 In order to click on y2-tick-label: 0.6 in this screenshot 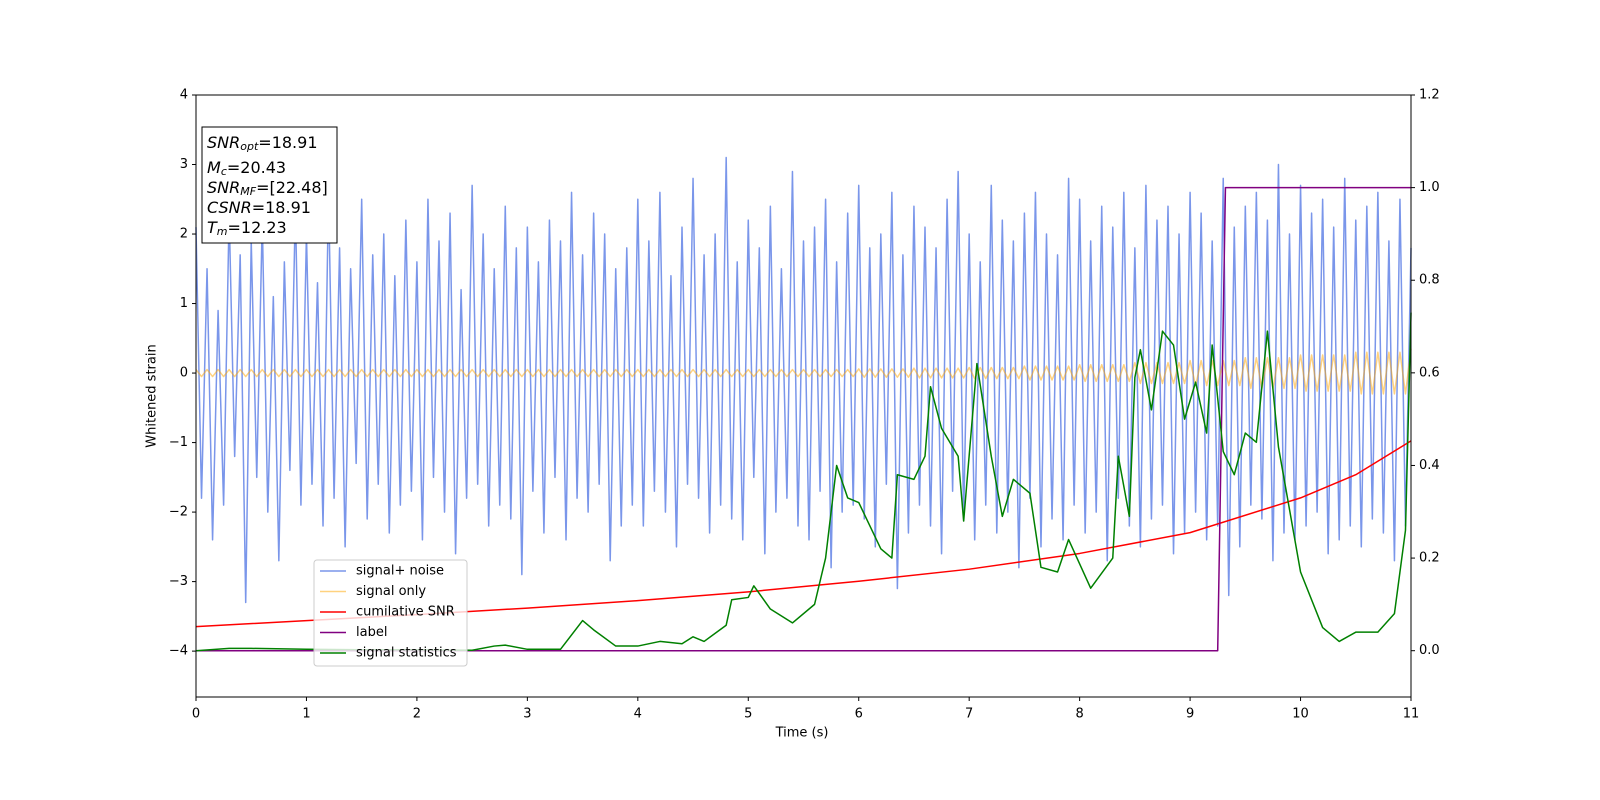, I will do `click(1429, 372)`.